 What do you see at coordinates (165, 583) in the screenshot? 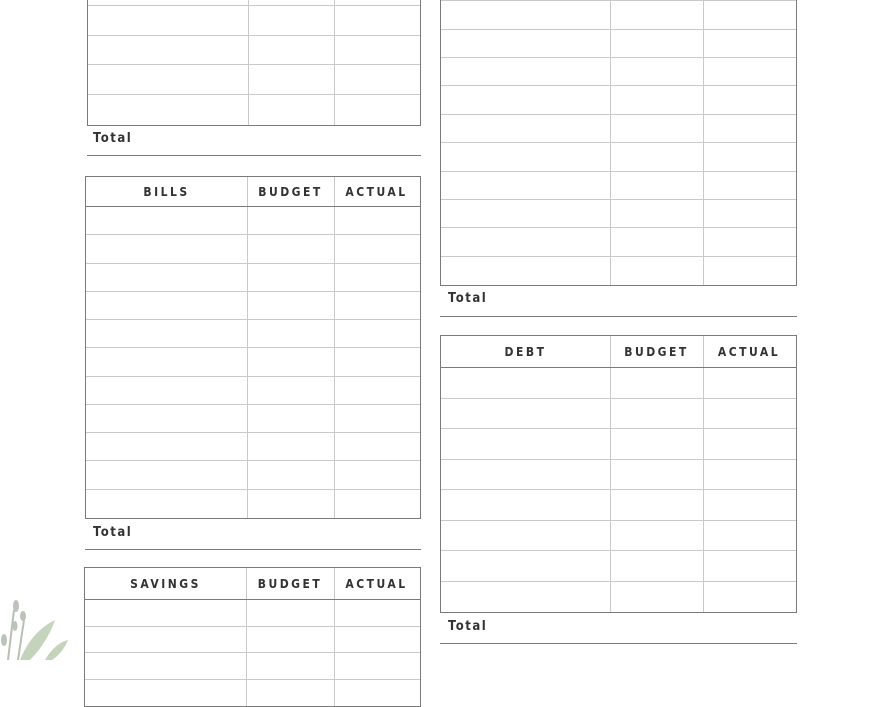
I see `header-title: SAVINGS` at bounding box center [165, 583].